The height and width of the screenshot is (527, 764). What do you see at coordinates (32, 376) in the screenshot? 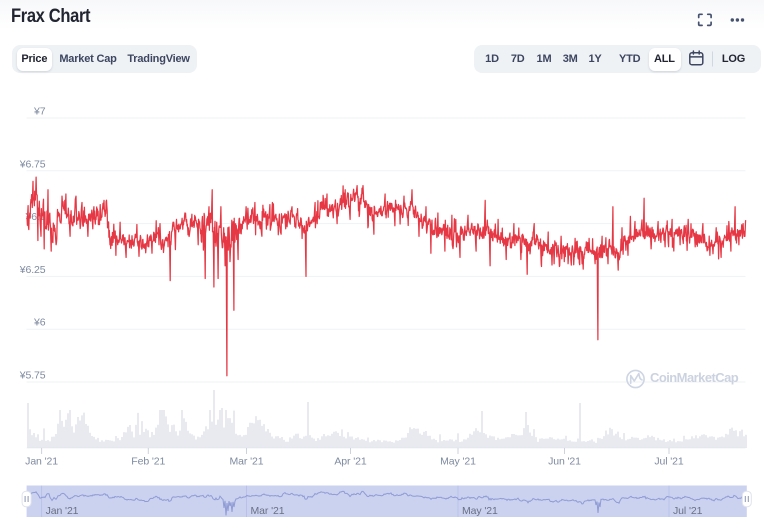
I see `svg-text: ¥5.75` at bounding box center [32, 376].